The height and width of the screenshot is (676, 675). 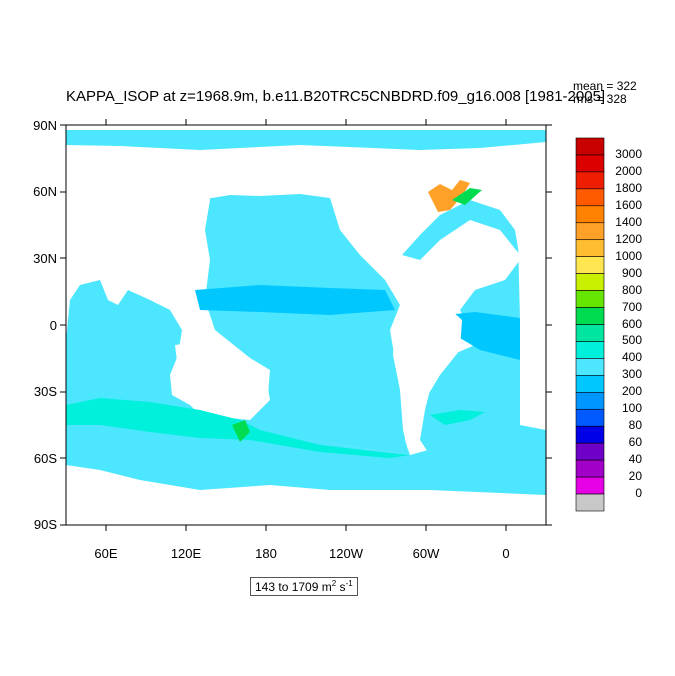 What do you see at coordinates (45, 191) in the screenshot?
I see `lat-label-60n: 60N` at bounding box center [45, 191].